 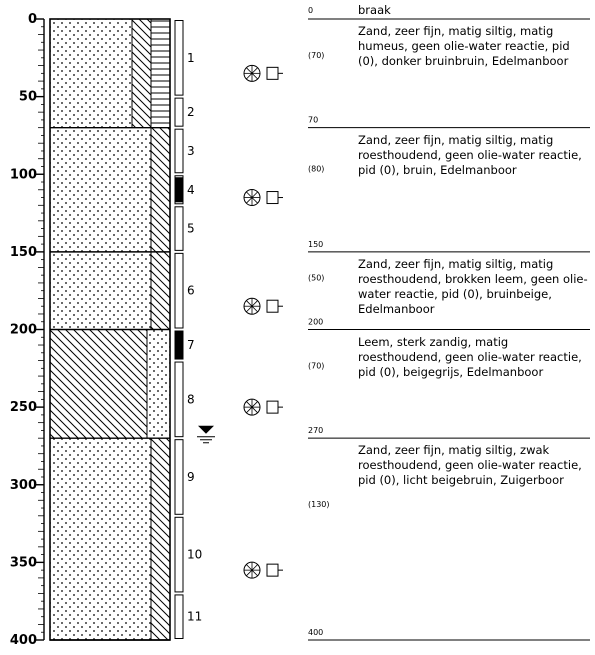 I want to click on axis-tick-label: 300, so click(x=23, y=485).